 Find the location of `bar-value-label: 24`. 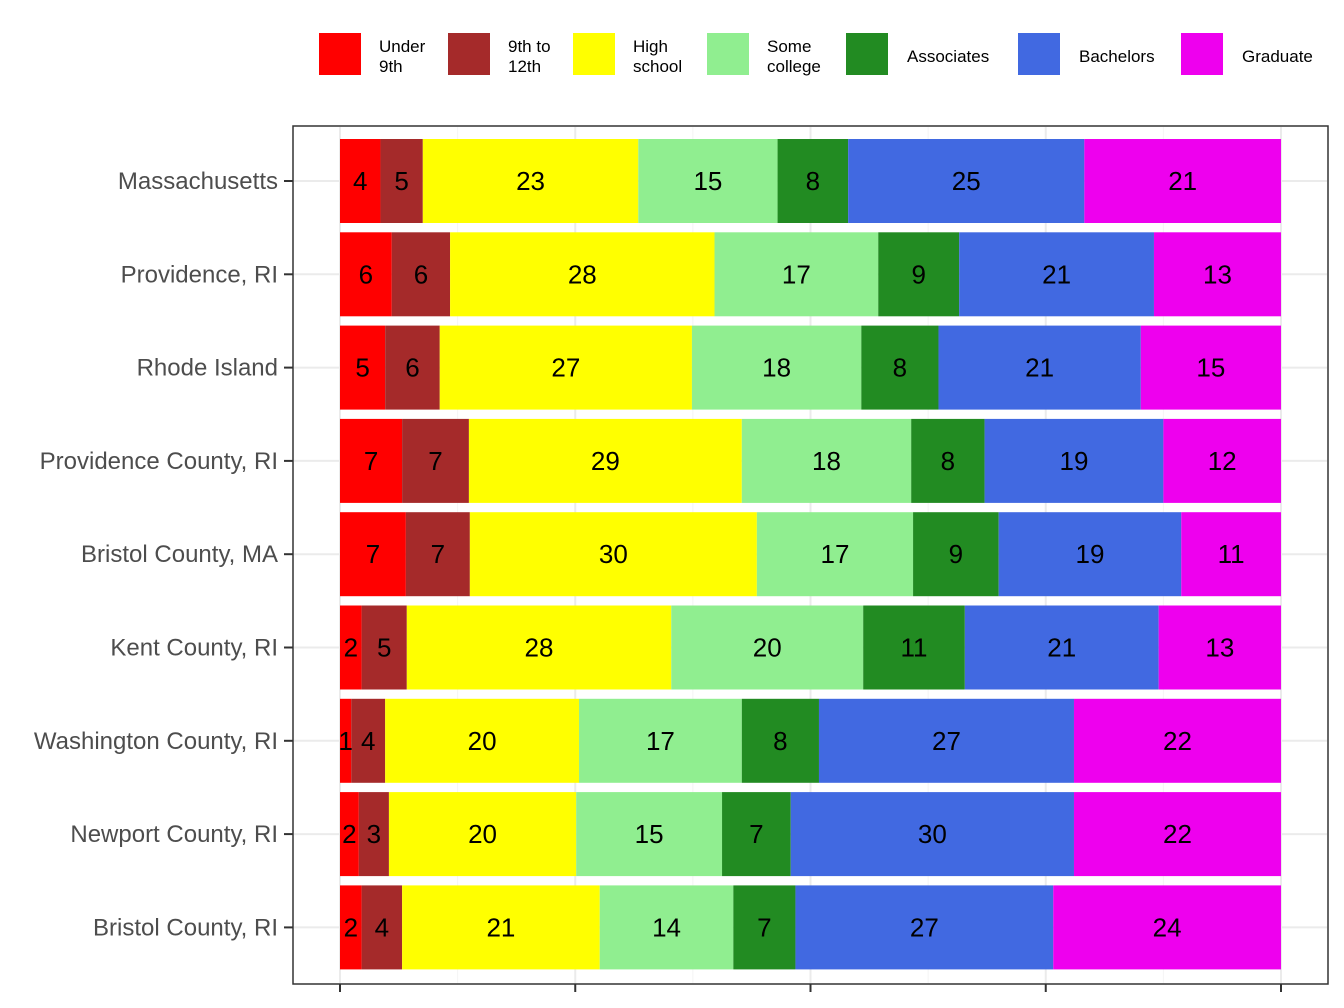

bar-value-label: 24 is located at coordinates (1167, 927).